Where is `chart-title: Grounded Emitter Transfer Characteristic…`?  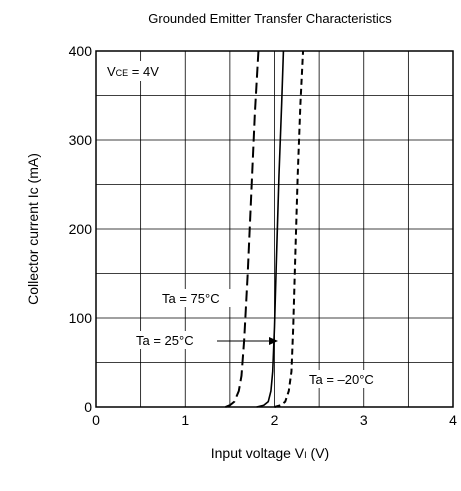
chart-title: Grounded Emitter Transfer Characteristic… is located at coordinates (270, 18).